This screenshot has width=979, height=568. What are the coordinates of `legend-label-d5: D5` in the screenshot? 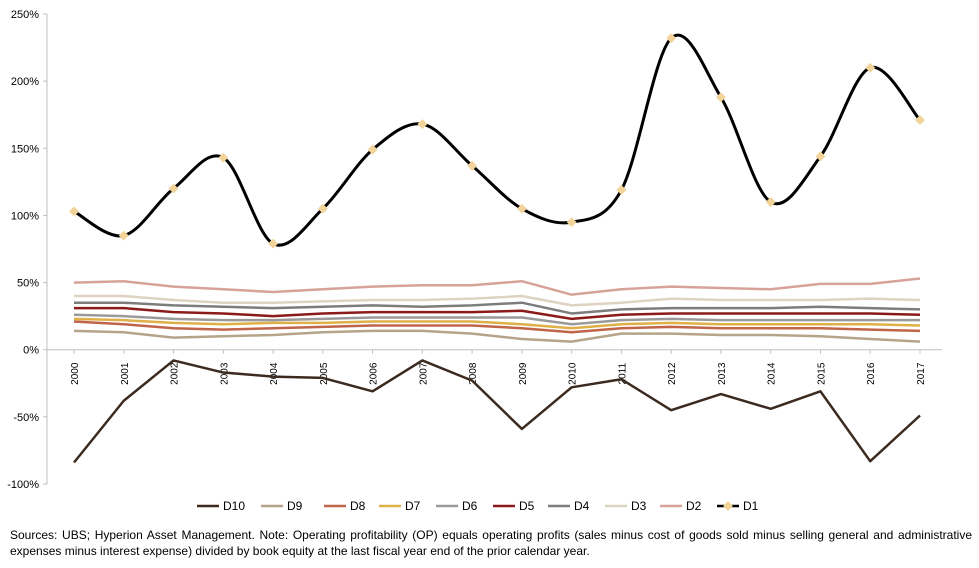 It's located at (527, 506).